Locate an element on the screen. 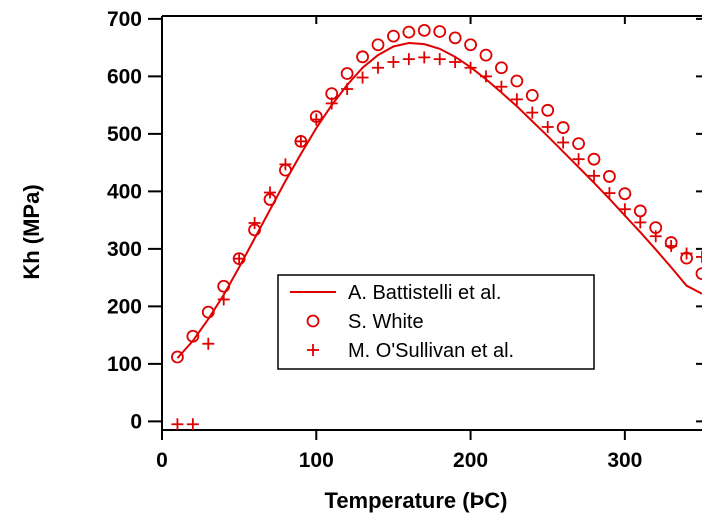  y-tick-label: 500 is located at coordinates (124, 134).